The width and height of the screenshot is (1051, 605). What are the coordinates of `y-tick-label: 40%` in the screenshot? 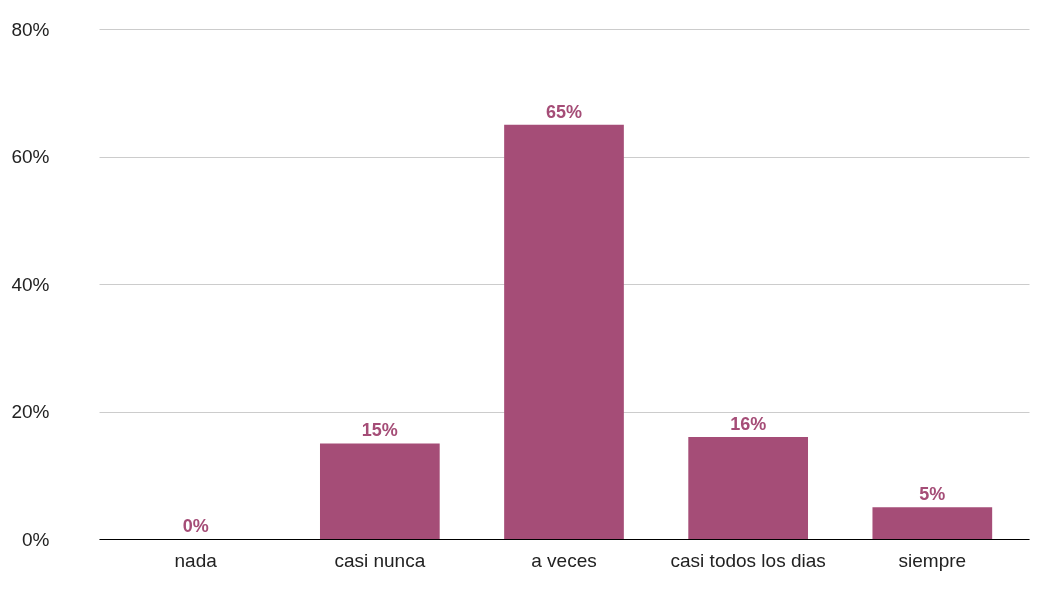 It's located at (30, 284).